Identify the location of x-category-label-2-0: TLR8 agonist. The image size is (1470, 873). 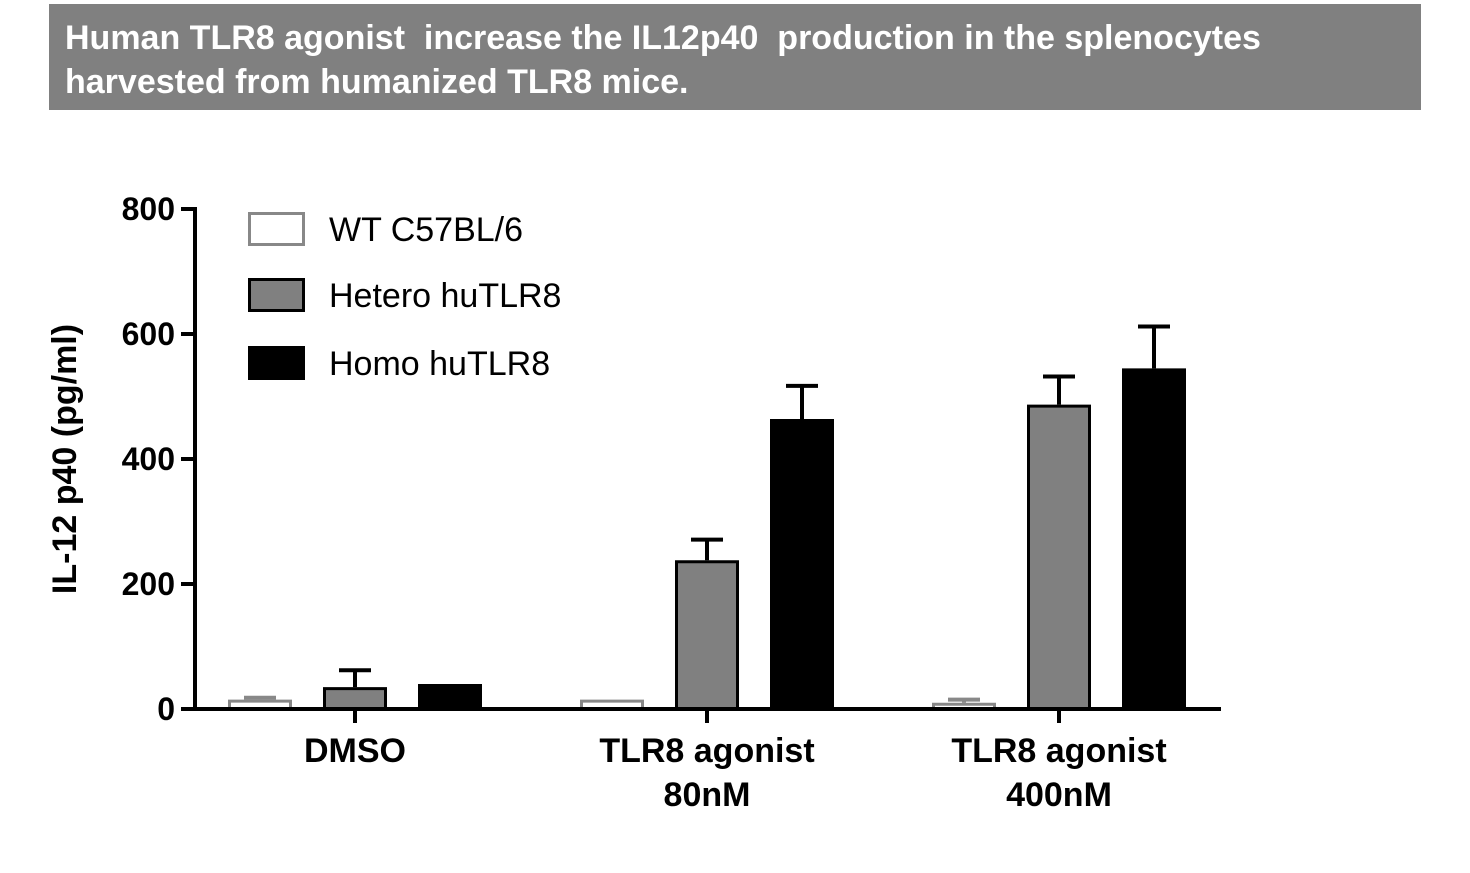
(1058, 751).